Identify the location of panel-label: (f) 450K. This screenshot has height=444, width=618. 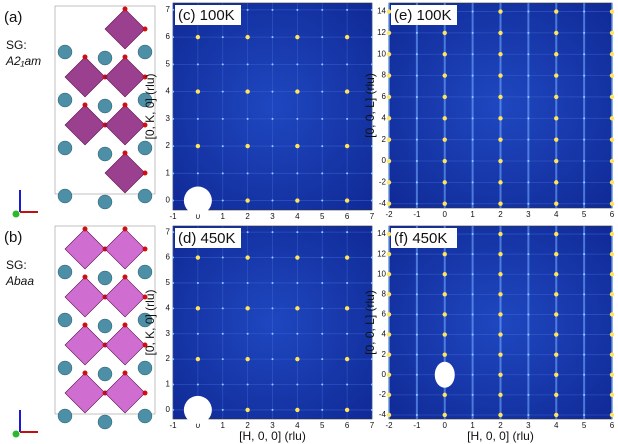
(420, 238).